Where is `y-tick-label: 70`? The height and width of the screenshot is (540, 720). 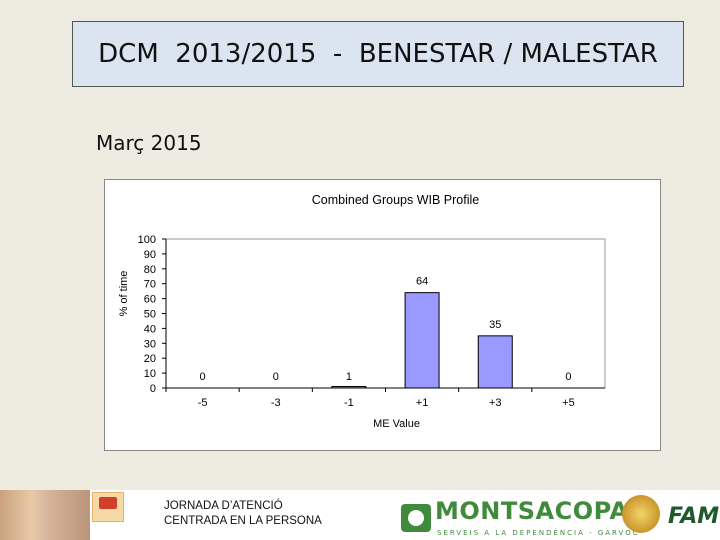
y-tick-label: 70 is located at coordinates (150, 285).